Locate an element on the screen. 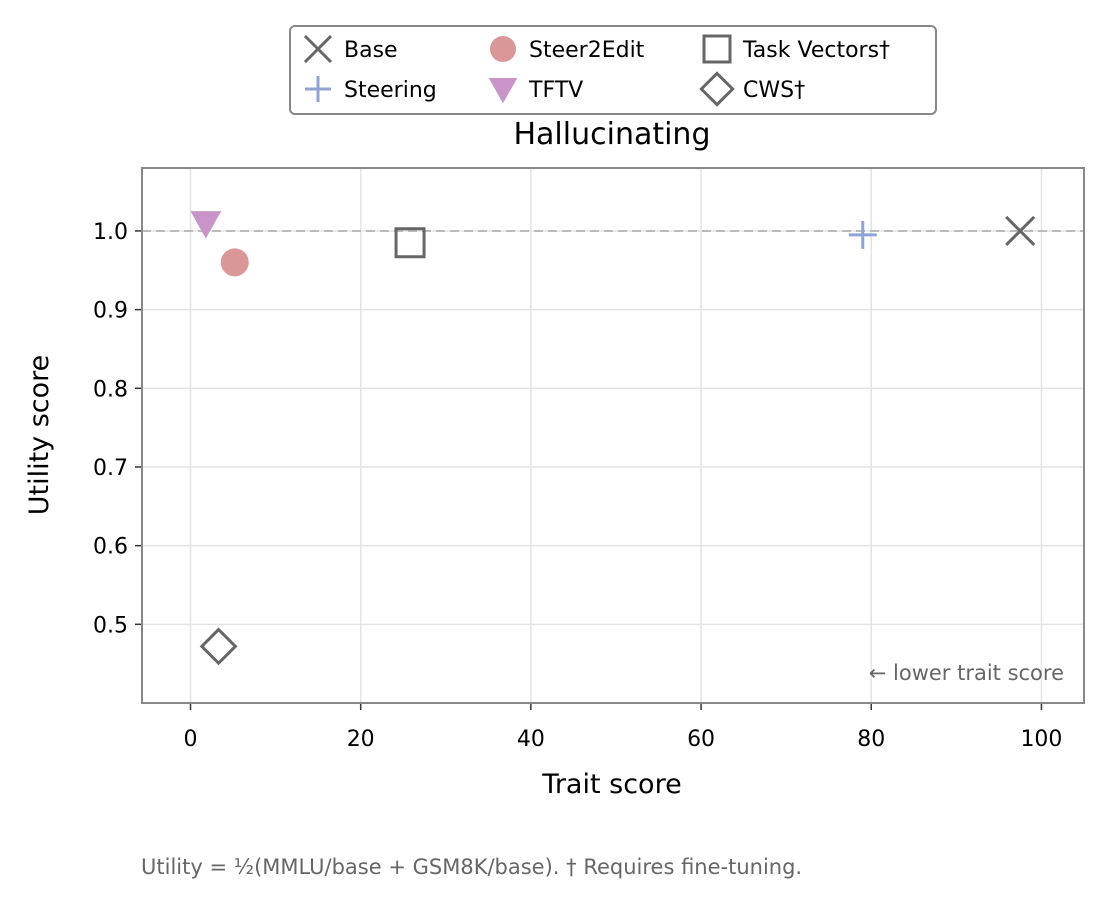 The height and width of the screenshot is (907, 1109). y-tick-label: 0.9 is located at coordinates (110, 311).